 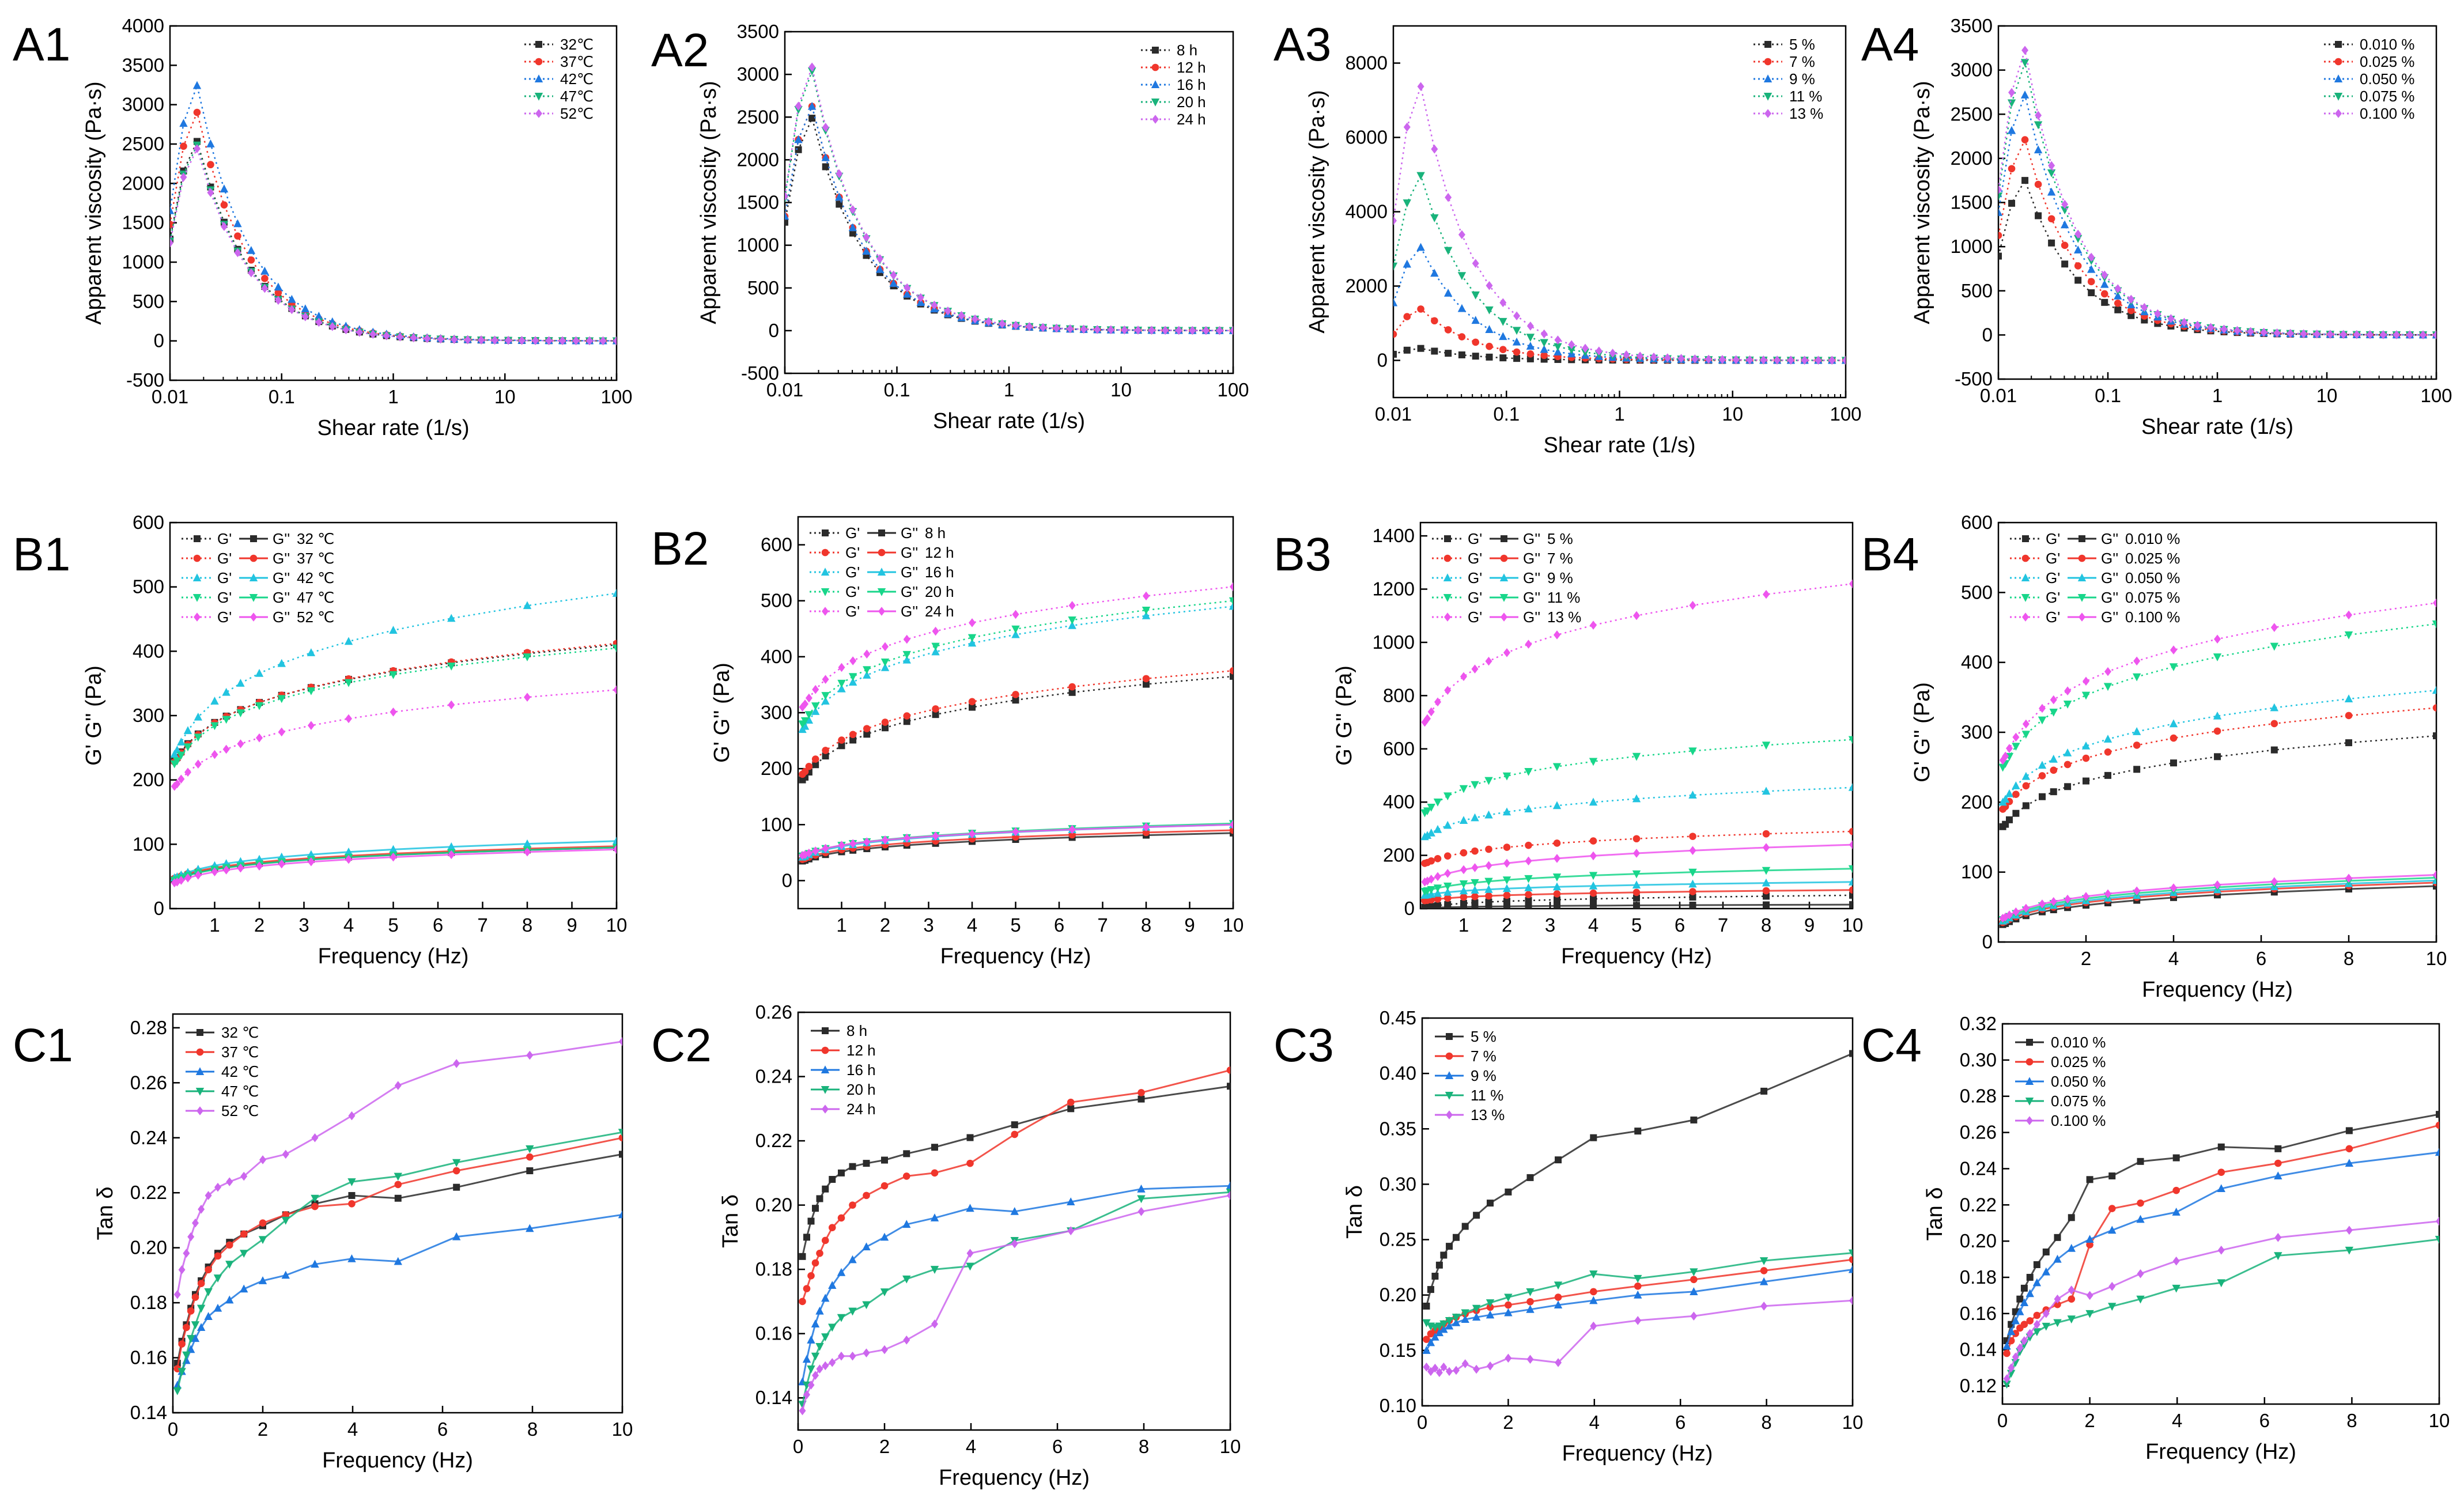 What do you see at coordinates (1483, 1056) in the screenshot?
I see `legend-label: 7 %` at bounding box center [1483, 1056].